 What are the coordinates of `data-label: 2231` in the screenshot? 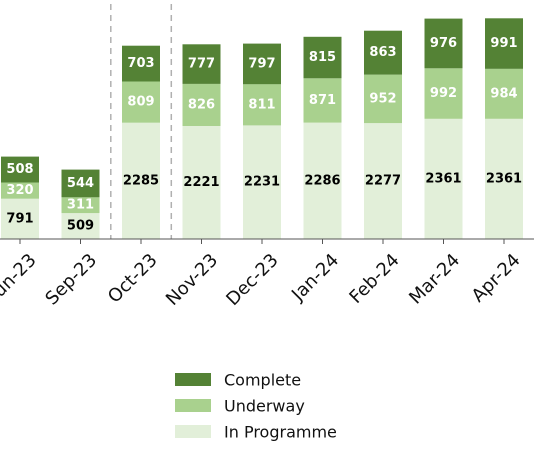 It's located at (262, 182).